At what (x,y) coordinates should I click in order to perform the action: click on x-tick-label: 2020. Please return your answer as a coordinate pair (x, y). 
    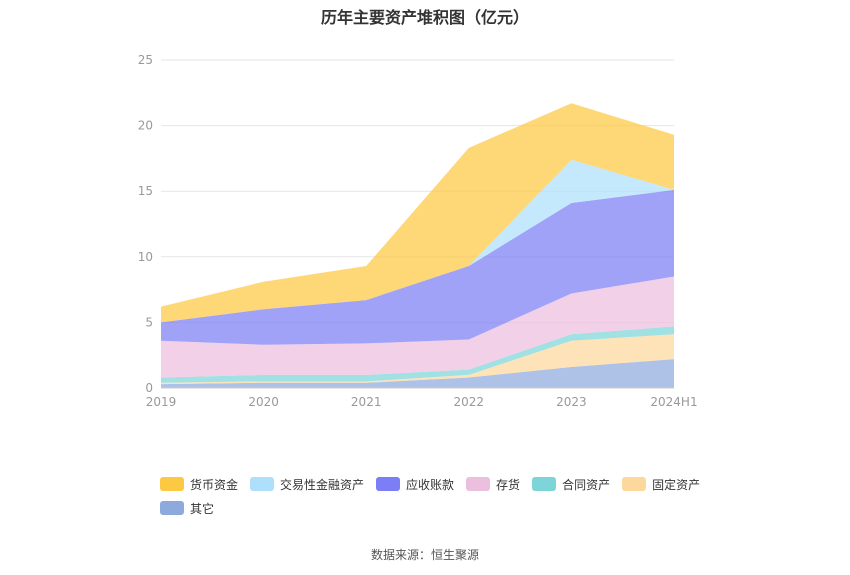
    Looking at the image, I should click on (263, 402).